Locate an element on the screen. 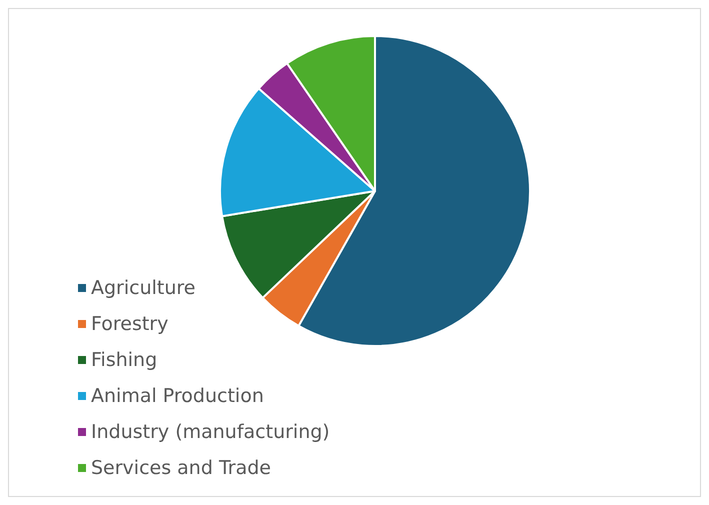 This screenshot has width=709, height=505. legend-label: Animal Production is located at coordinates (177, 396).